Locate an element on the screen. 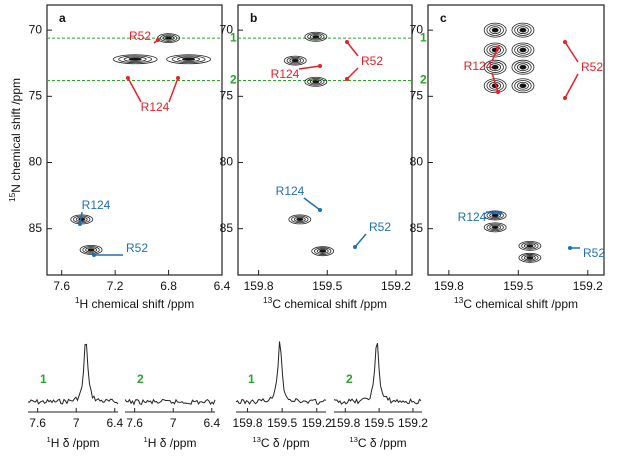 The height and width of the screenshot is (461, 625). axis-title-main: C δ /ppm is located at coordinates (382, 443).